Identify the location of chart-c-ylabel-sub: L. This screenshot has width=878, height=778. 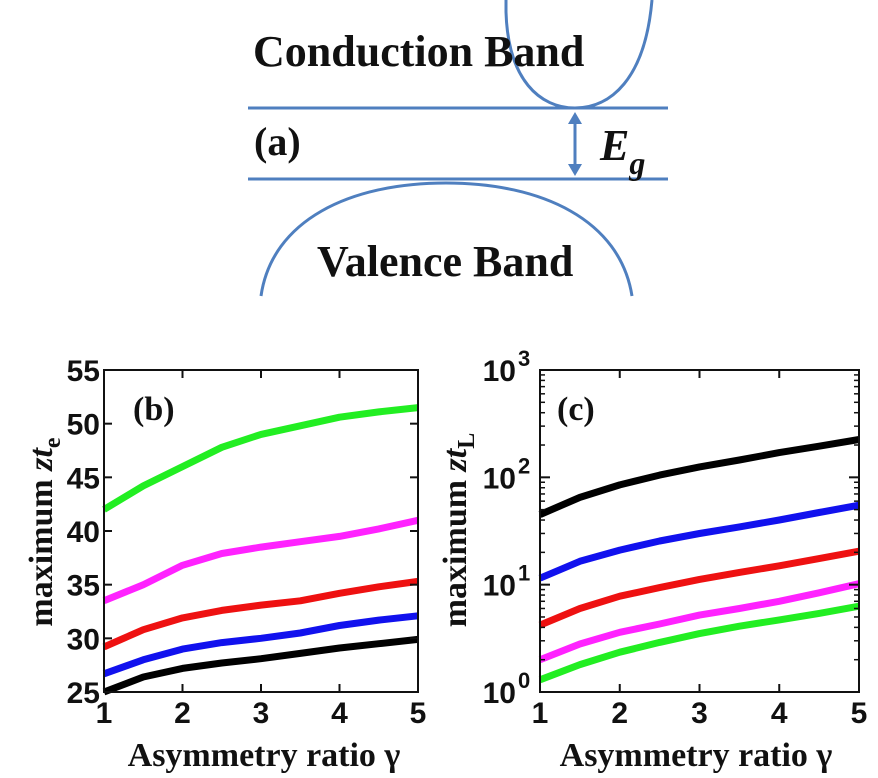
(467, 441).